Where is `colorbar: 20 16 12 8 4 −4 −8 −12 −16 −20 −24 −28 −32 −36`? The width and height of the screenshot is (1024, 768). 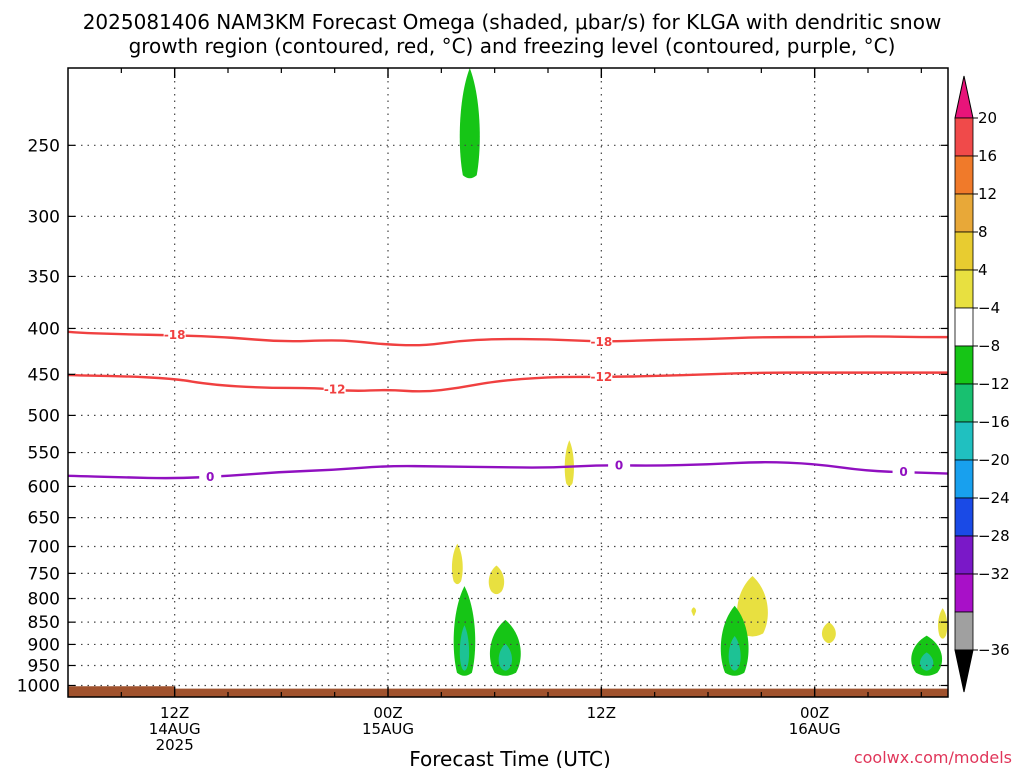 colorbar: 20 16 12 8 4 −4 −8 −12 −16 −20 −24 −28 −32 −36 is located at coordinates (982, 384).